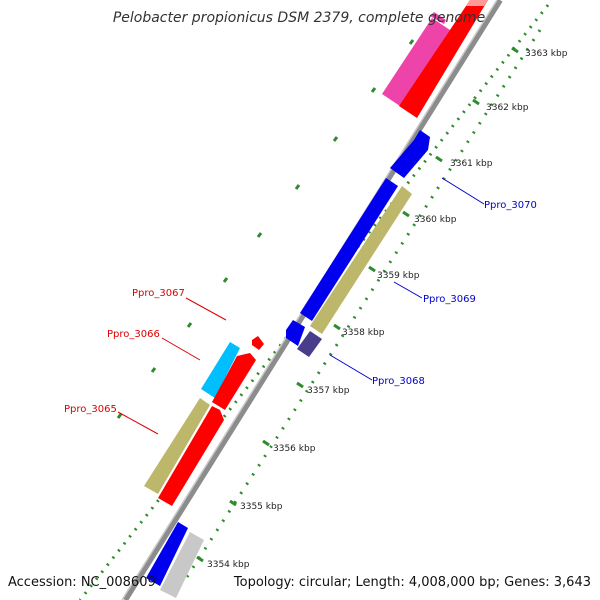  Describe the element at coordinates (363, 333) in the screenshot. I see `kbp-label-3358: 3358 kbp` at that location.